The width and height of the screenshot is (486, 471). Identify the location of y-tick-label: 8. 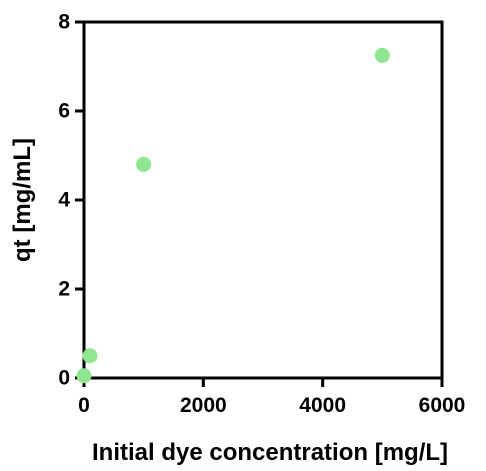
(64, 22).